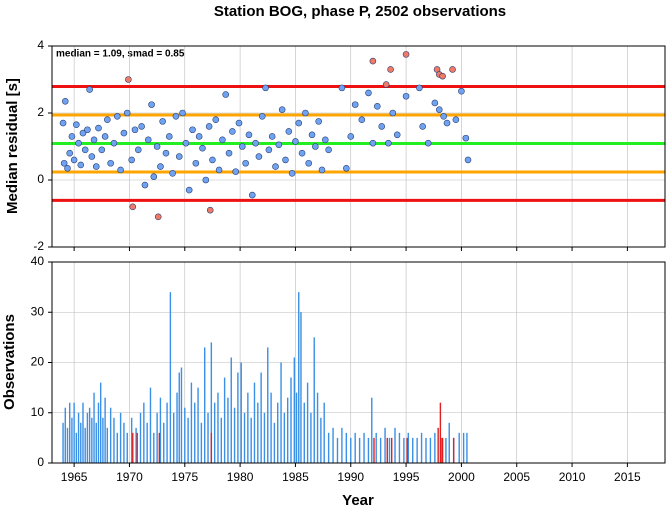 This screenshot has width=669, height=511. Describe the element at coordinates (358, 500) in the screenshot. I see `x-axis-label: Year` at that location.